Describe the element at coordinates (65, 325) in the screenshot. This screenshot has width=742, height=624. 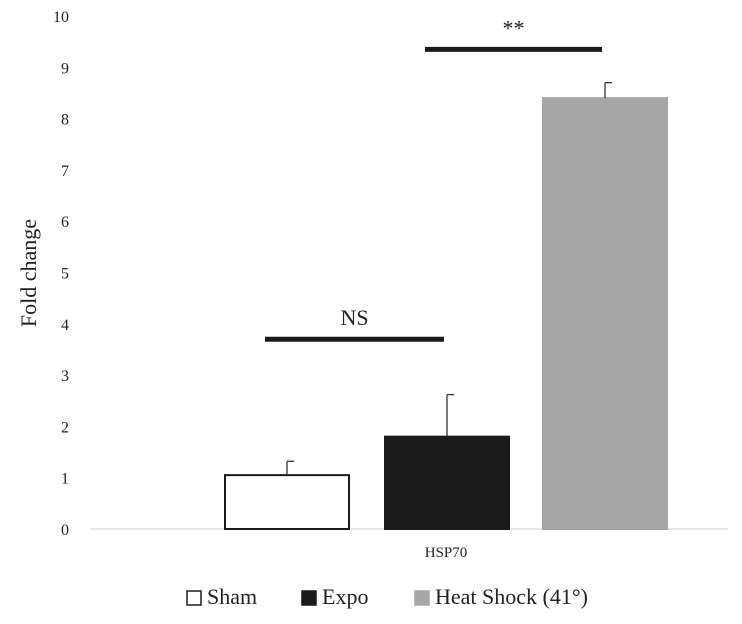
I see `y-tick-label: 4` at that location.